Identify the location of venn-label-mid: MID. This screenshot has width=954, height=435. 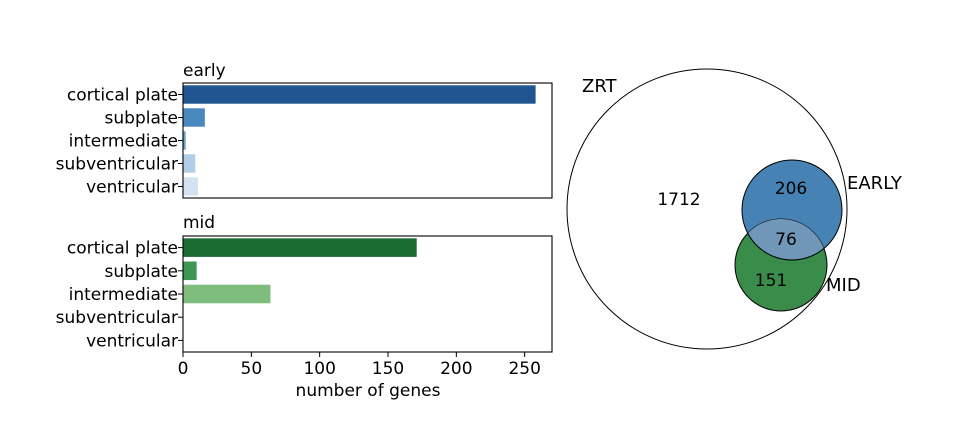
(843, 285).